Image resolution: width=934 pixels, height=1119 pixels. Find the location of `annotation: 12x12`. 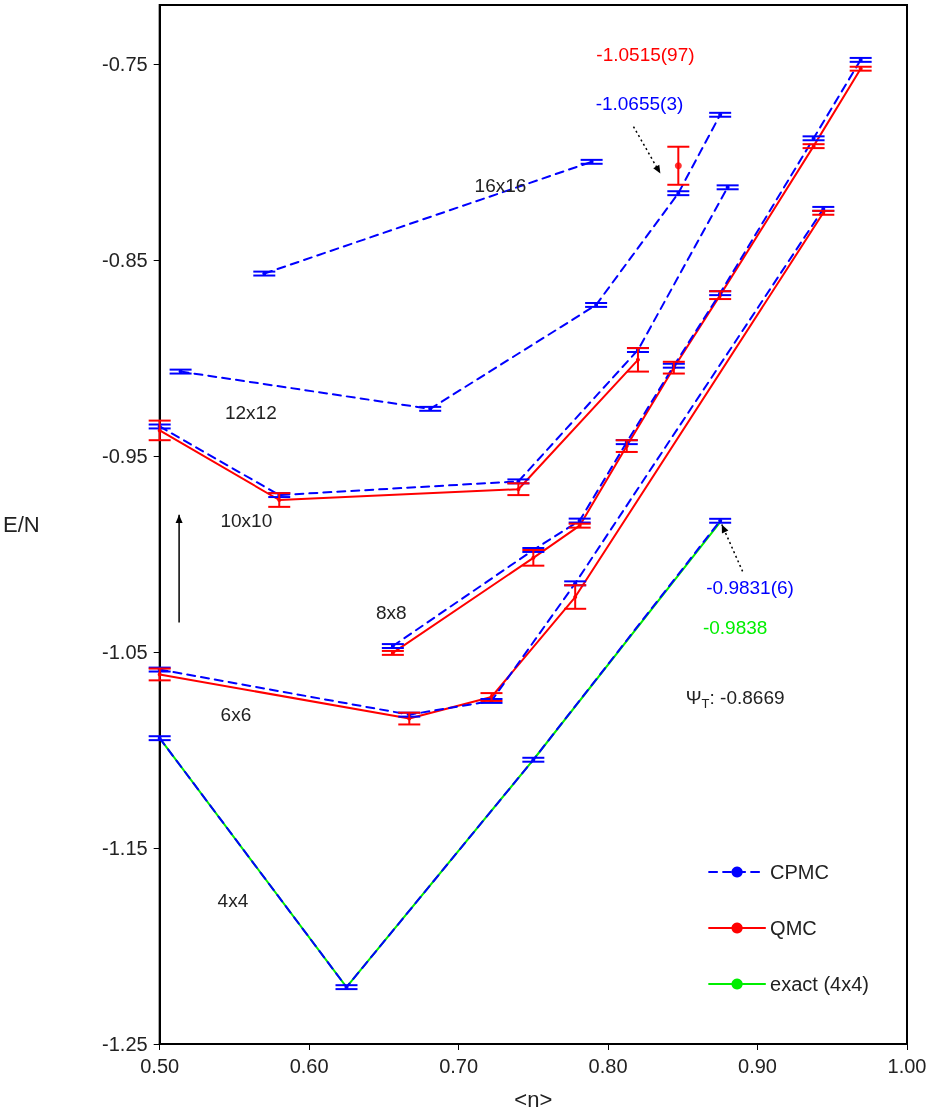

annotation: 12x12 is located at coordinates (250, 413).